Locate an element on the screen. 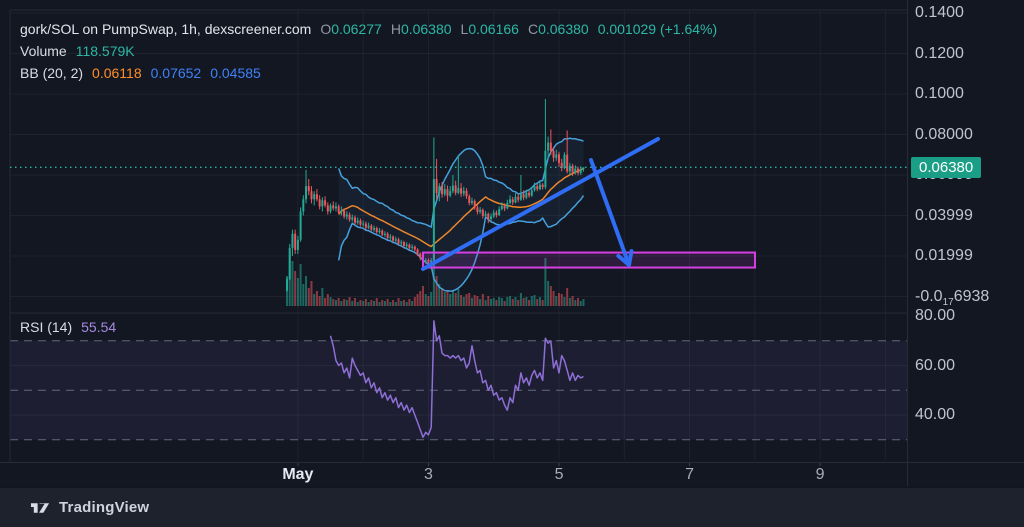  price-tick: 0.01999 is located at coordinates (944, 255).